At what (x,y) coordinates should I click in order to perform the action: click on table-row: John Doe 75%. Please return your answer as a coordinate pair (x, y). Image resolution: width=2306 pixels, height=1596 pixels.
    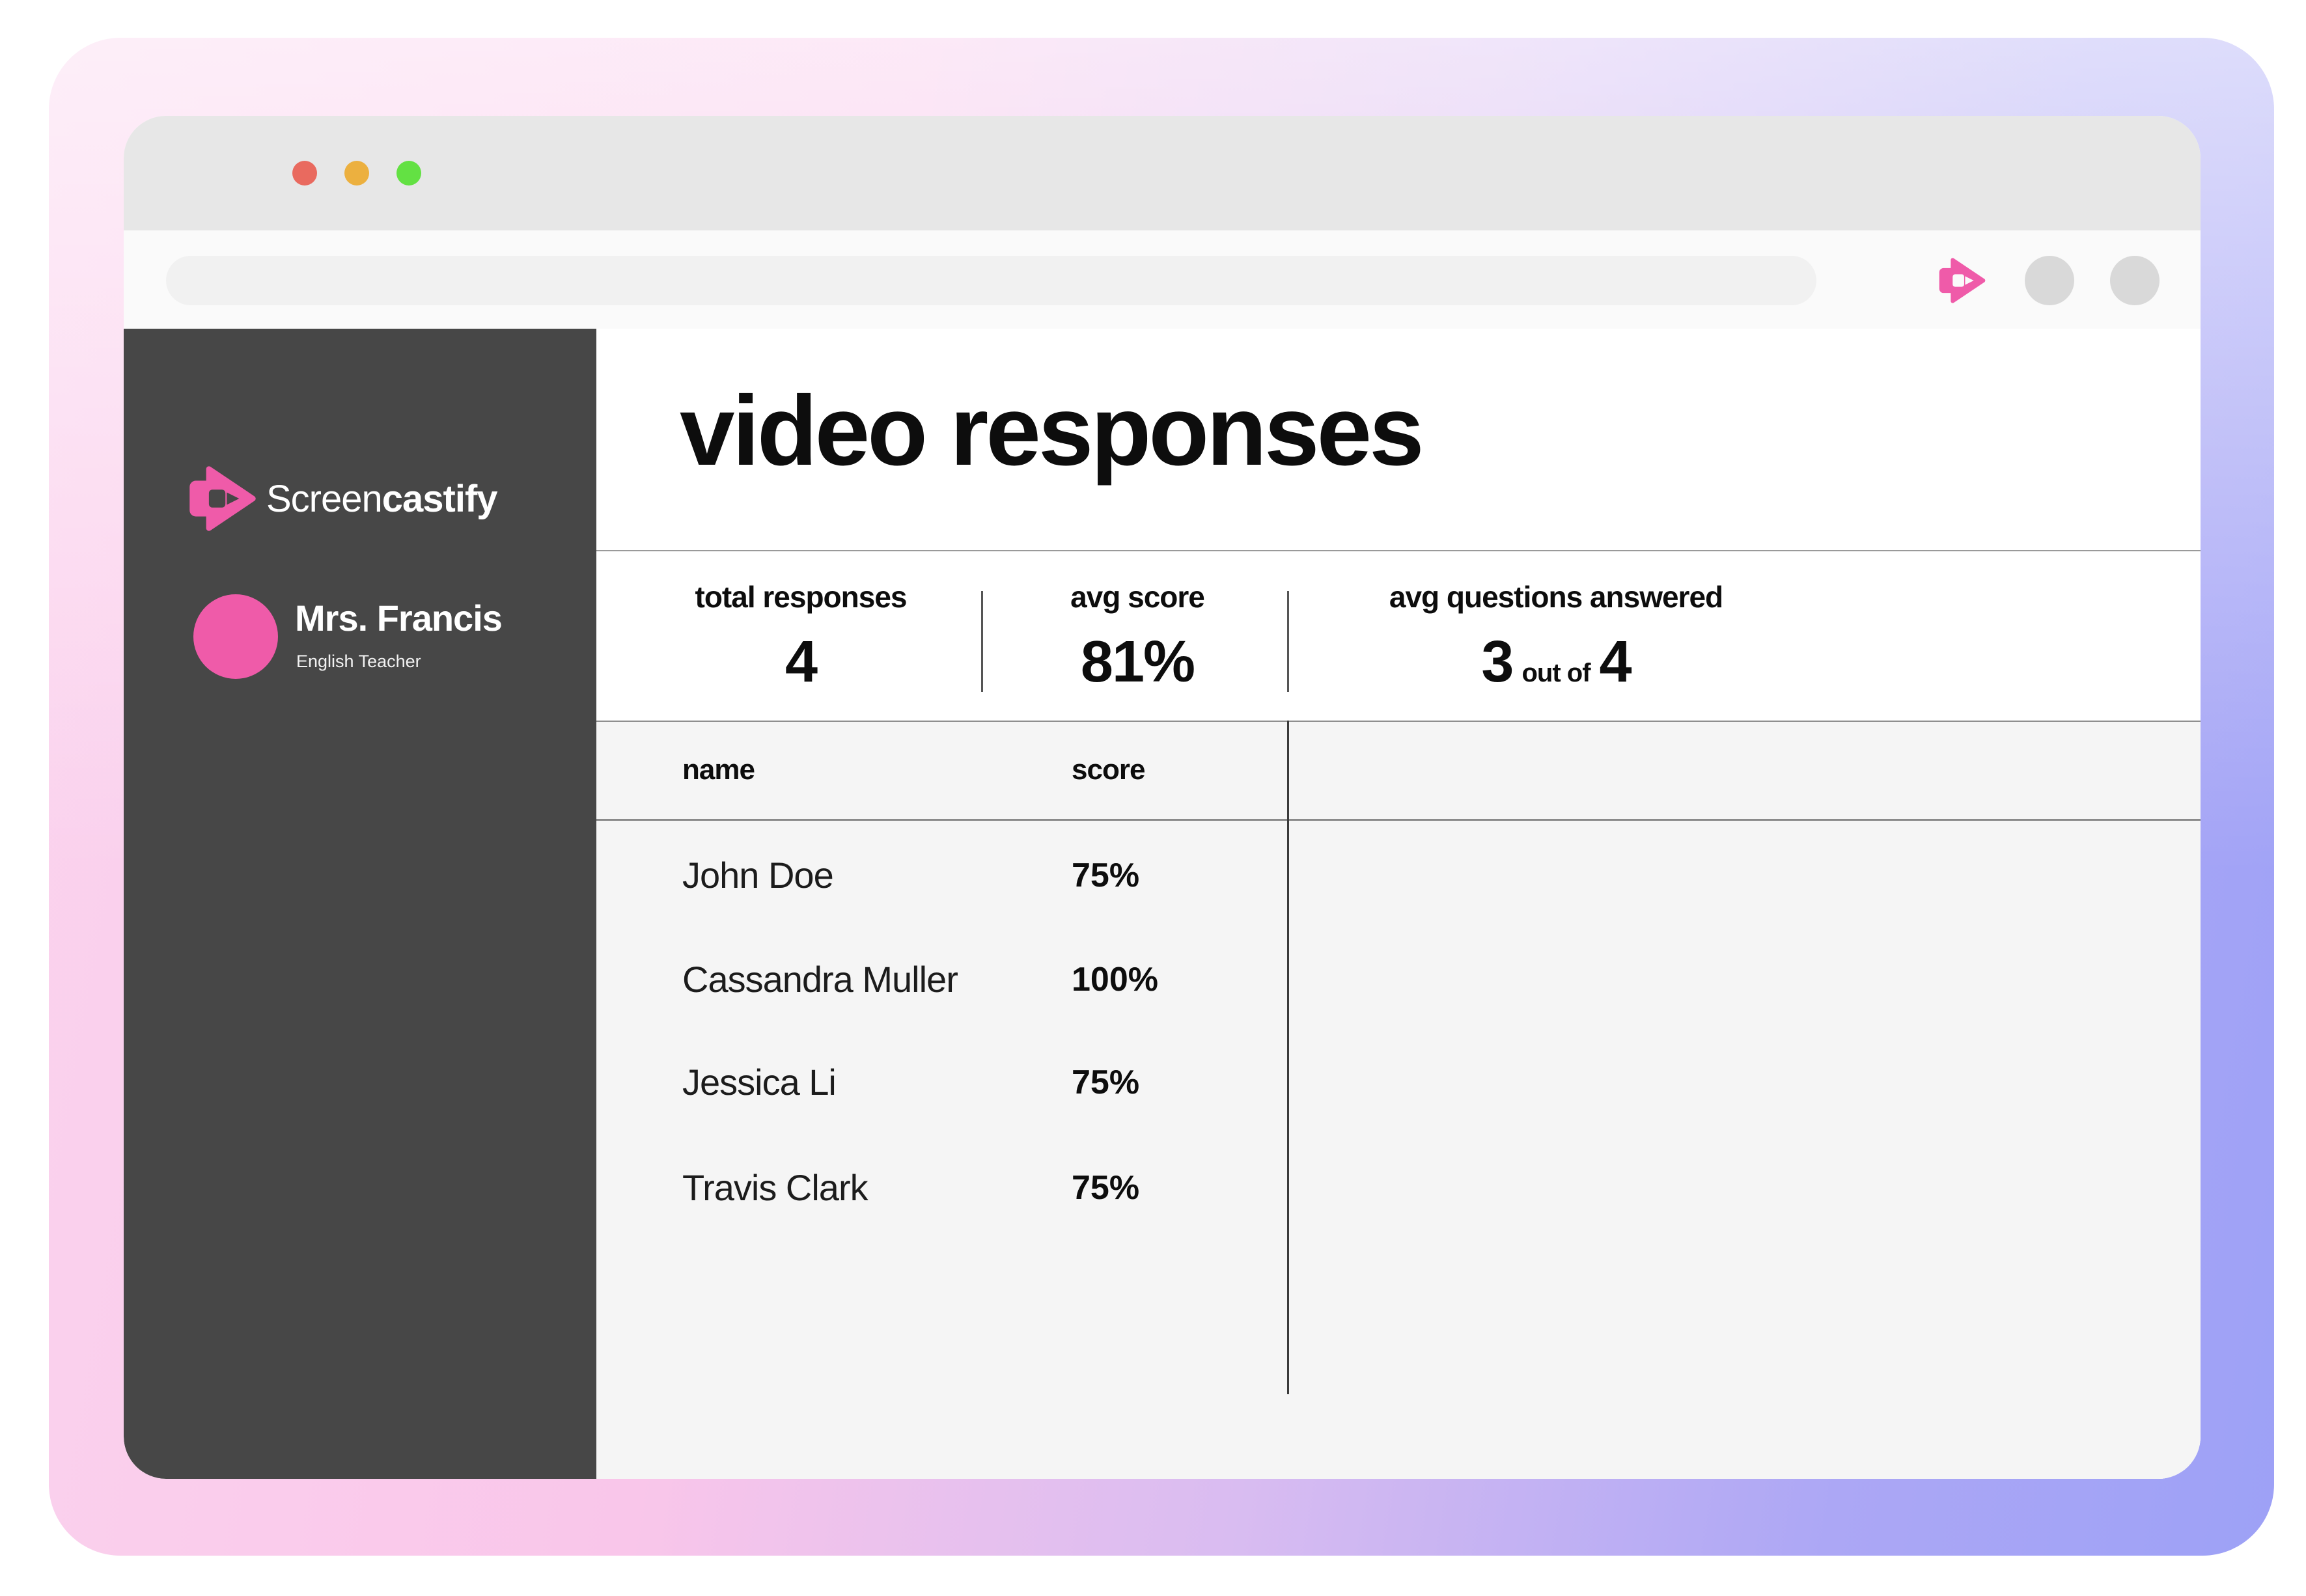
    Looking at the image, I should click on (941, 876).